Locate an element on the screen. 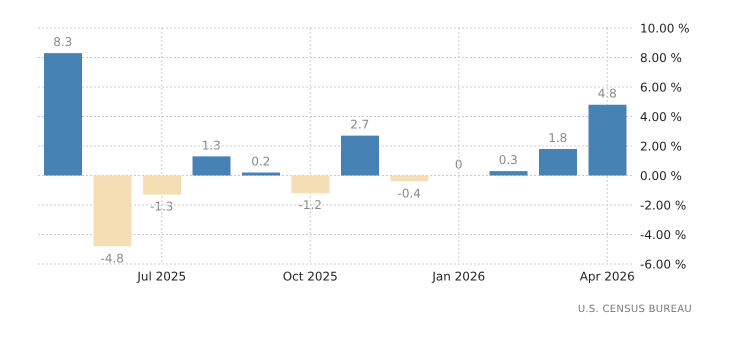 The width and height of the screenshot is (730, 340). data-label: 0.3 is located at coordinates (508, 160).